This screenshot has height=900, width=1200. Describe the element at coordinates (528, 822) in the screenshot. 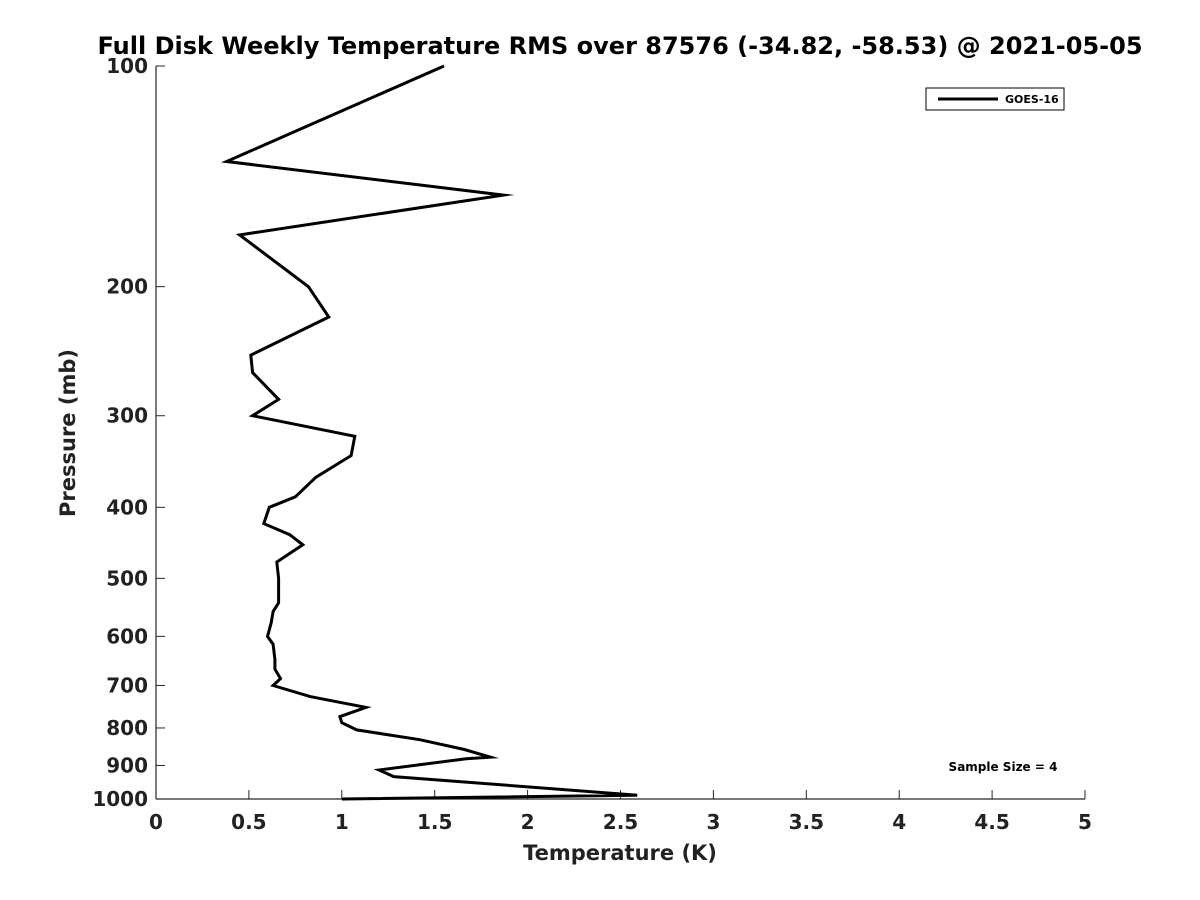

I see `x-tick-label: 2` at that location.